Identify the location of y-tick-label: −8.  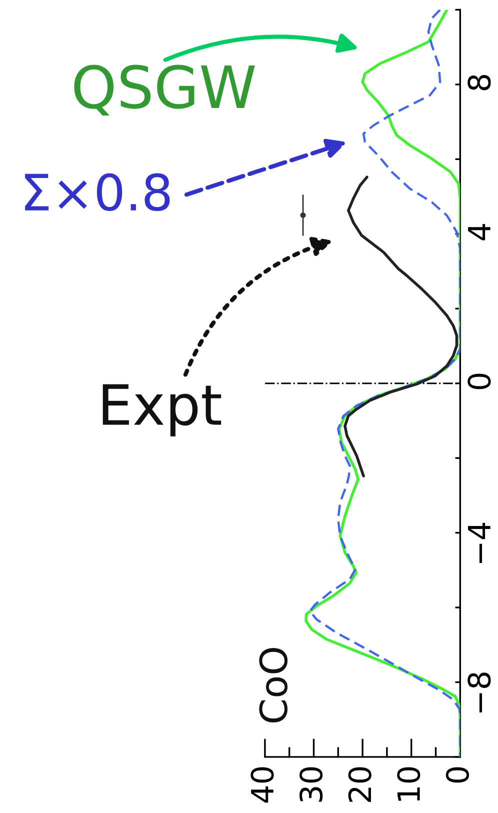
(479, 692).